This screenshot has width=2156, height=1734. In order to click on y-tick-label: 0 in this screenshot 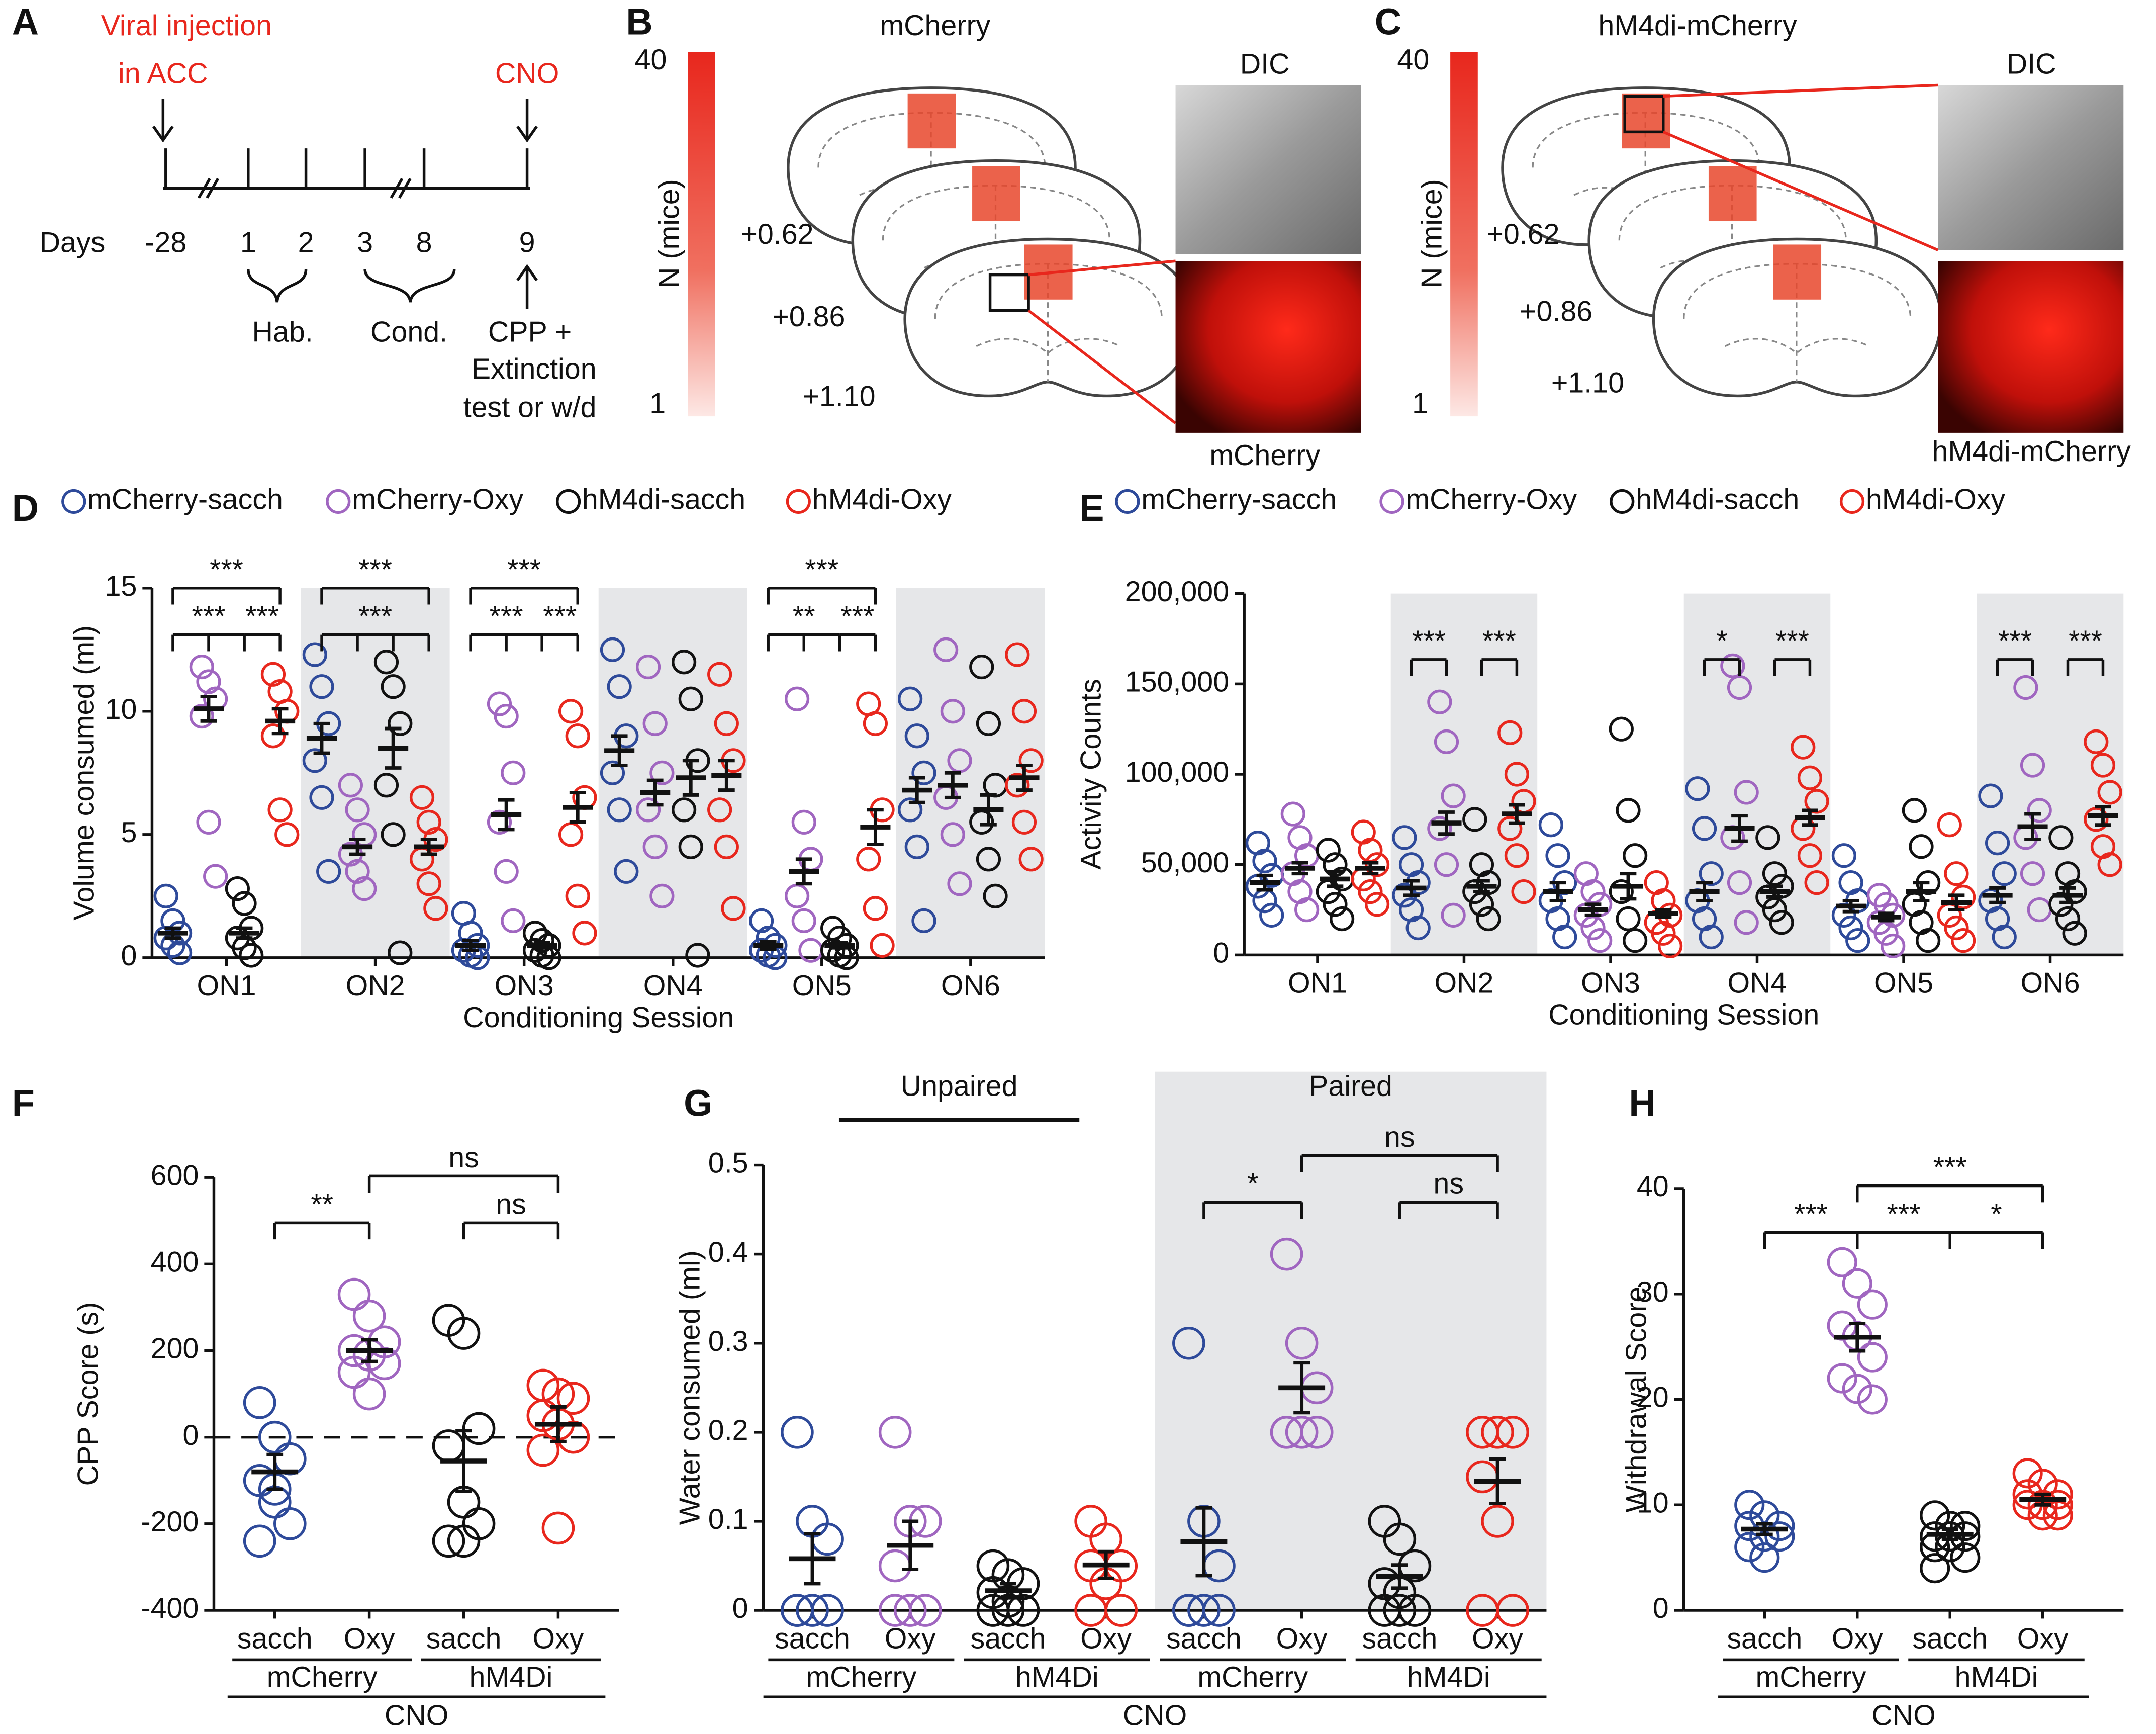, I will do `click(129, 956)`.